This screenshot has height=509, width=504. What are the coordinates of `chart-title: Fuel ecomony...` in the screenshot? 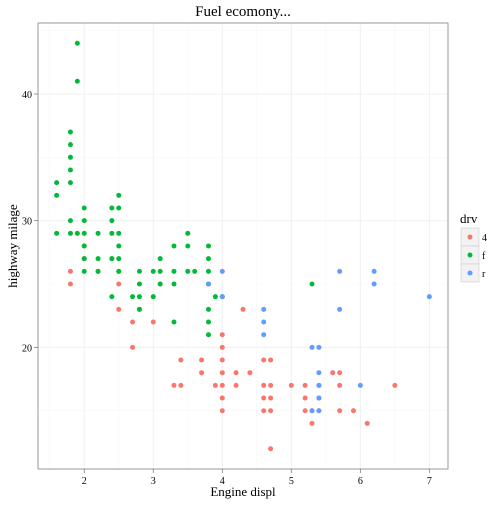 It's located at (243, 12).